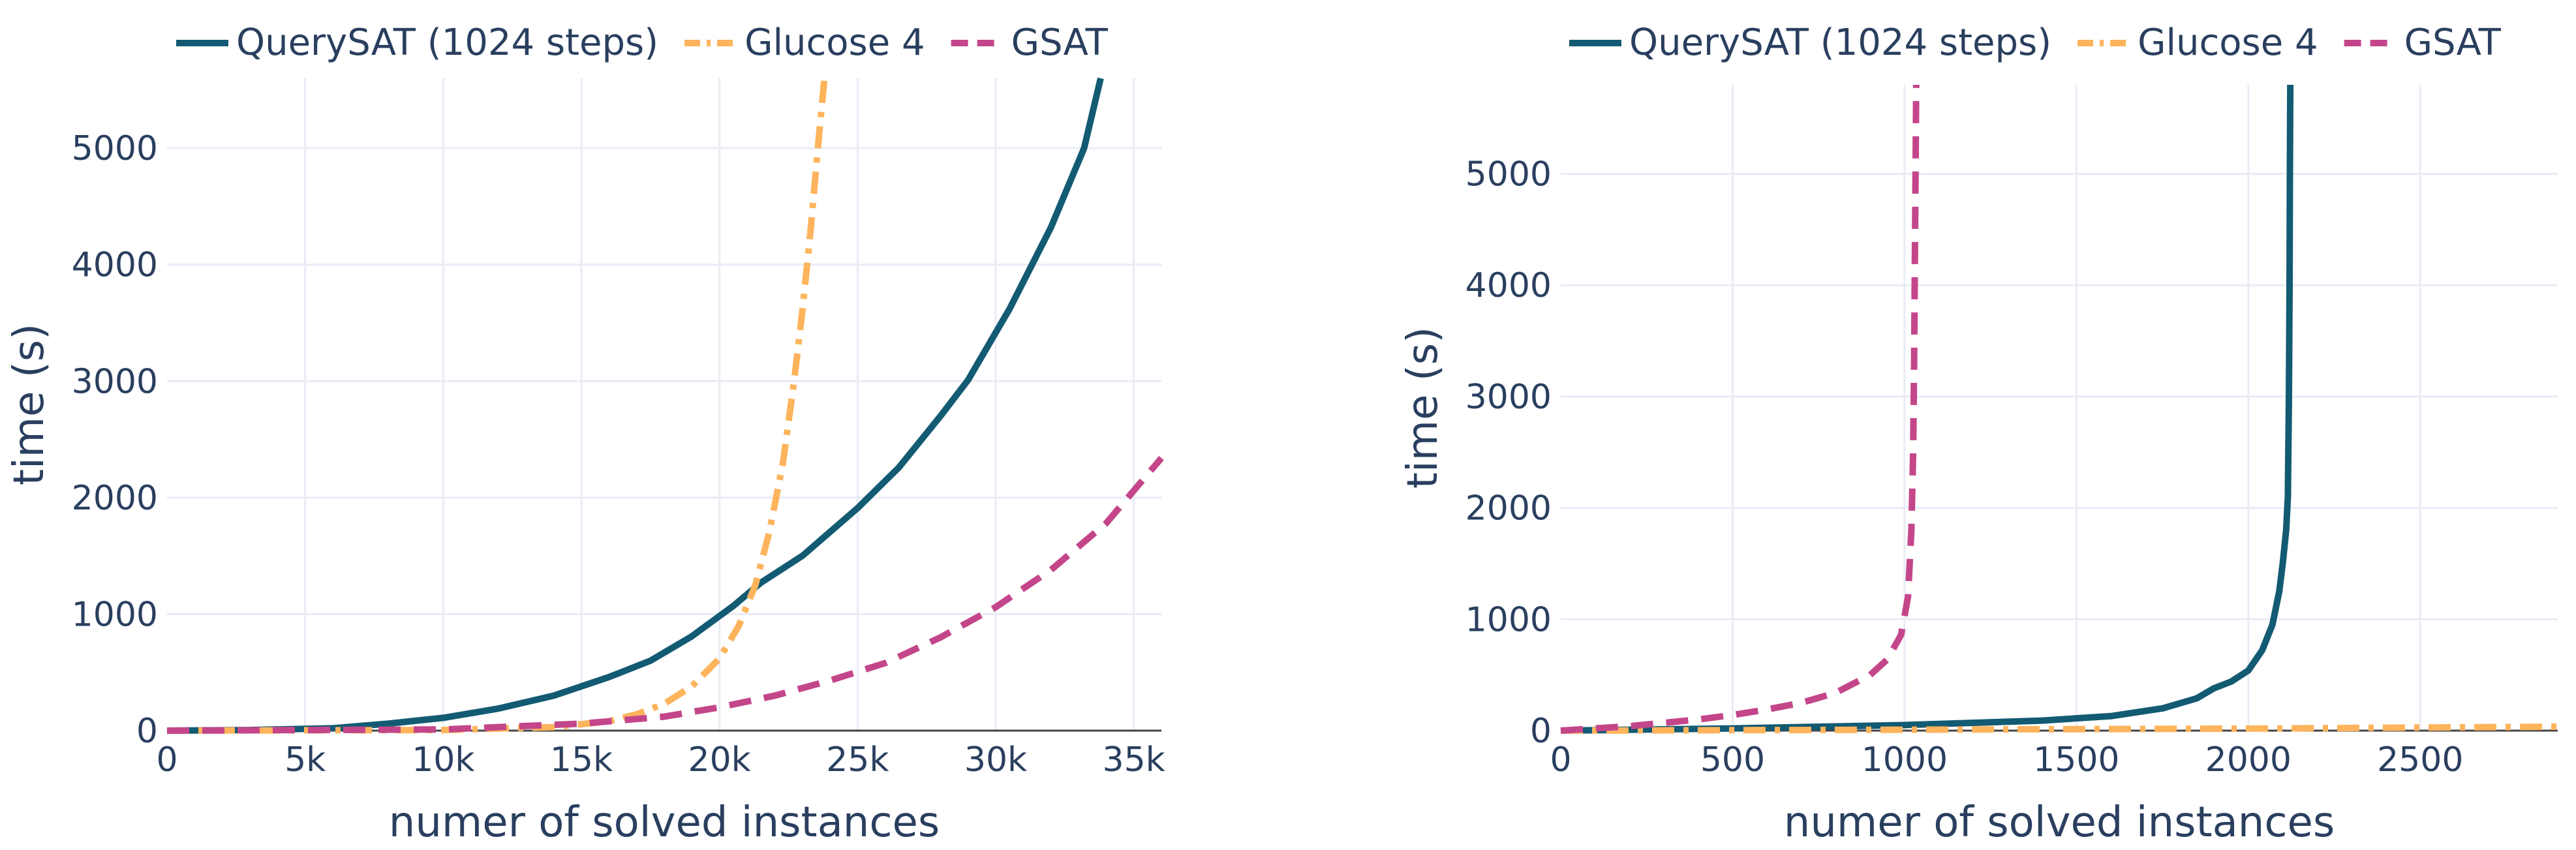  Describe the element at coordinates (1732, 760) in the screenshot. I see `x-tick-label: 500` at that location.